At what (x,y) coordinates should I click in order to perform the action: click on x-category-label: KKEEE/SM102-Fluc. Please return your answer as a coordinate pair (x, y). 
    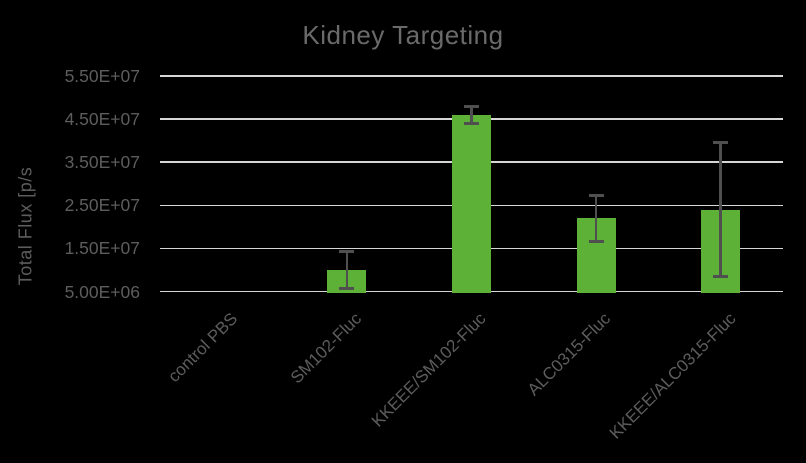
    Looking at the image, I should click on (429, 370).